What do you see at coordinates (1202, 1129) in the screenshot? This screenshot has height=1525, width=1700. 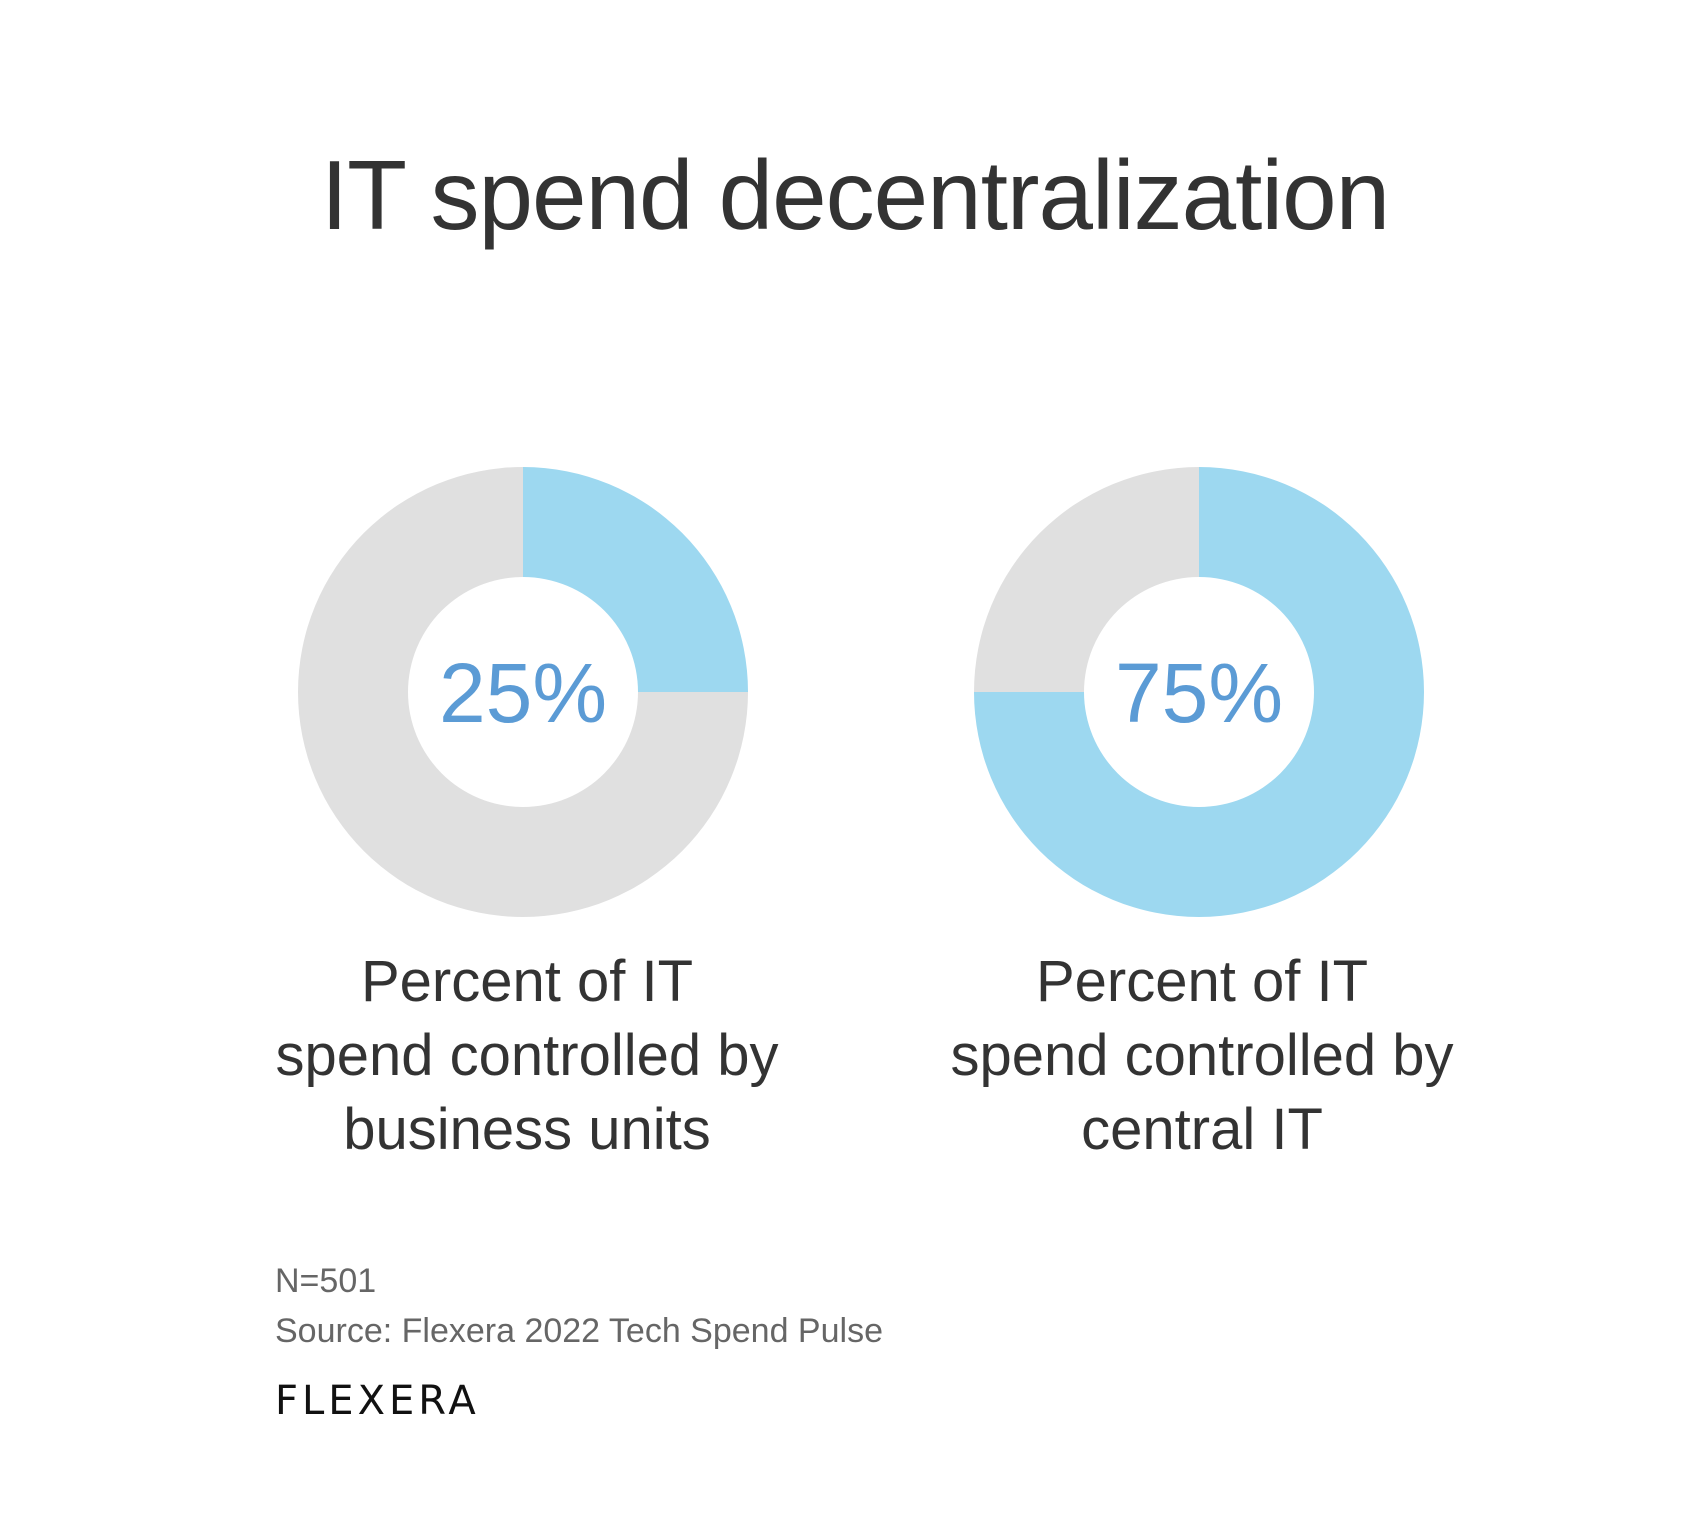 I see `caption-line: central IT` at bounding box center [1202, 1129].